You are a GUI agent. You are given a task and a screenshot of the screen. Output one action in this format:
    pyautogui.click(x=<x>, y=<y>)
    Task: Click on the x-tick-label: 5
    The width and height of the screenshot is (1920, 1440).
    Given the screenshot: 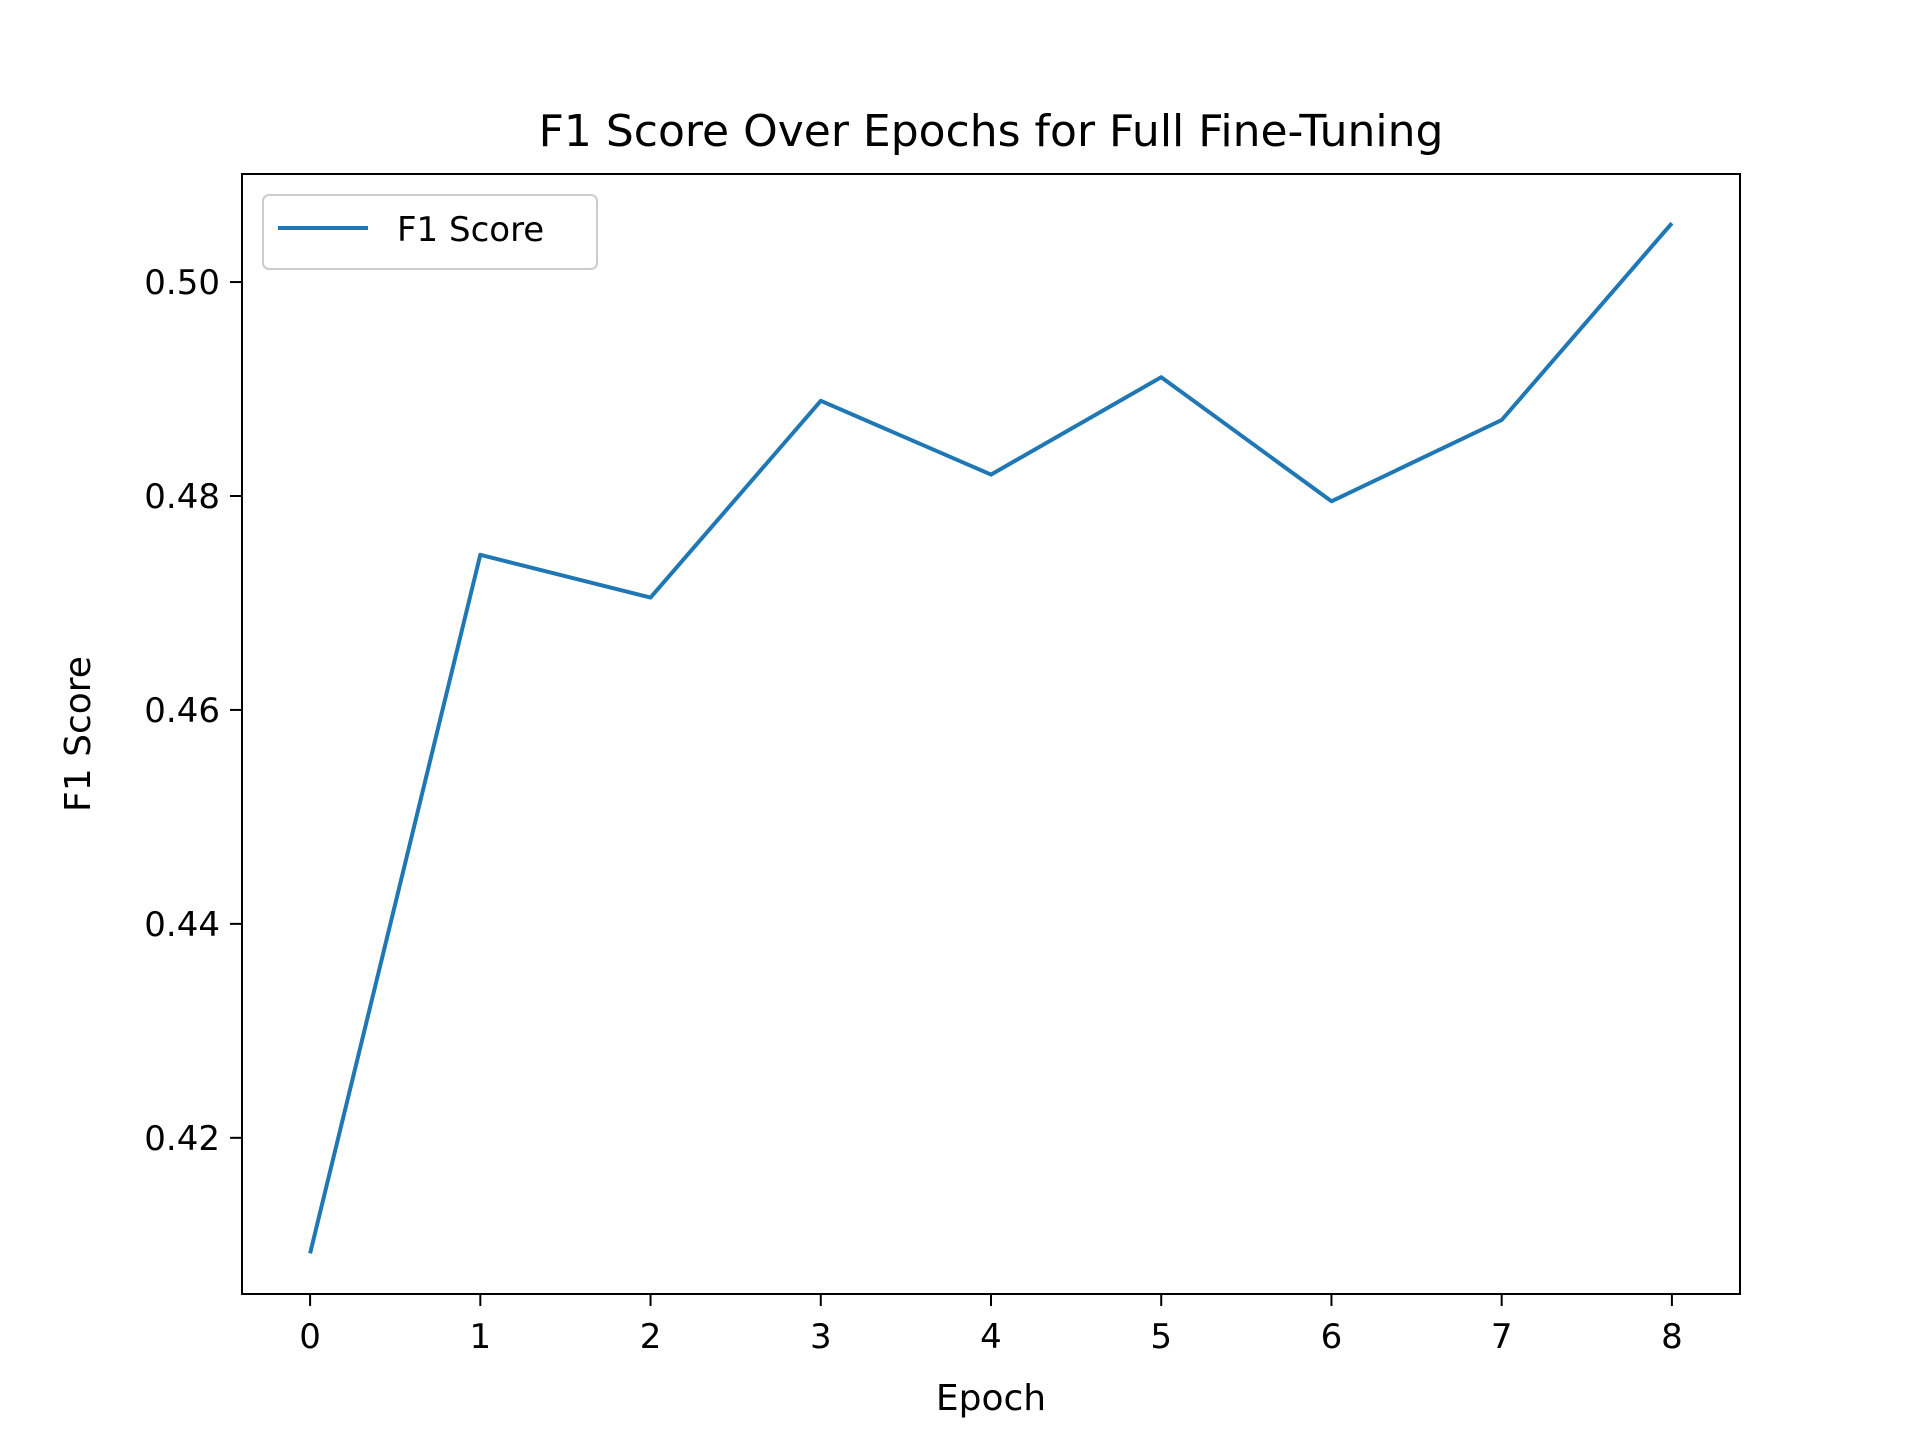 What is the action you would take?
    pyautogui.click(x=1161, y=1337)
    